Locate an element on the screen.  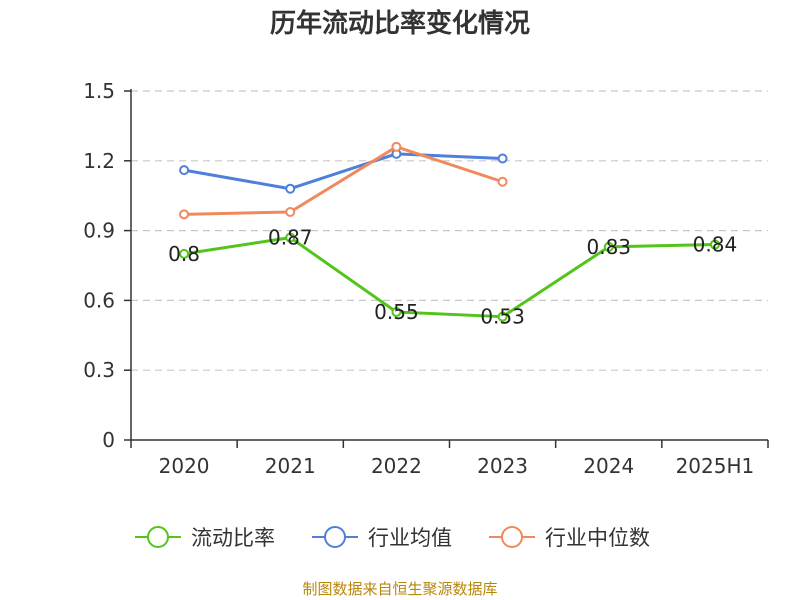
data-label: 0.84 is located at coordinates (715, 245).